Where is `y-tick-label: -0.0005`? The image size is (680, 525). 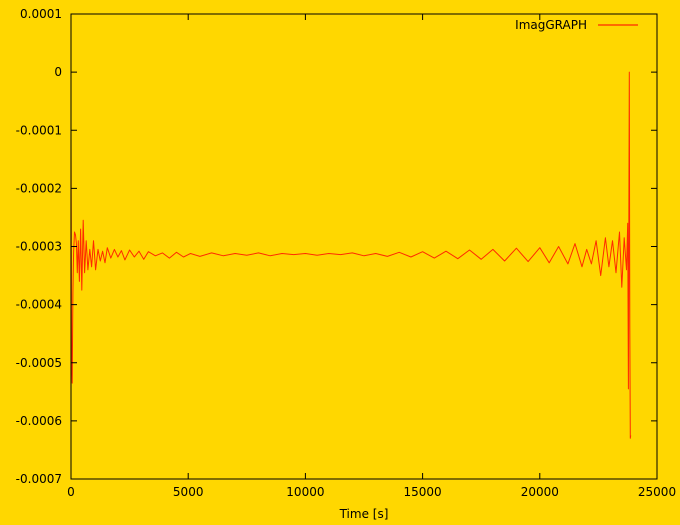
y-tick-label: -0.0005 is located at coordinates (39, 363).